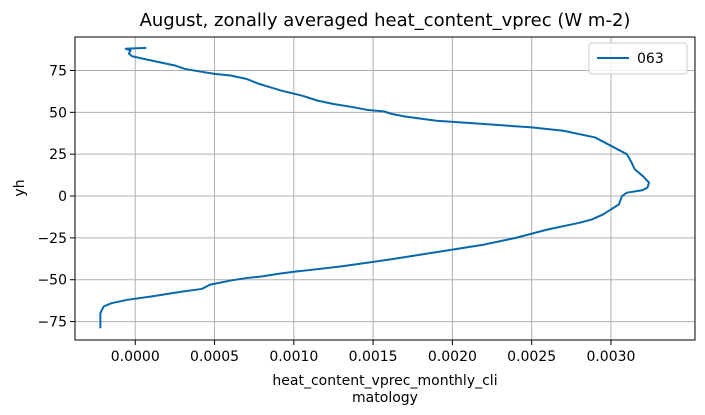 The width and height of the screenshot is (705, 415). I want to click on x-tick-label: 0.0000, so click(135, 357).